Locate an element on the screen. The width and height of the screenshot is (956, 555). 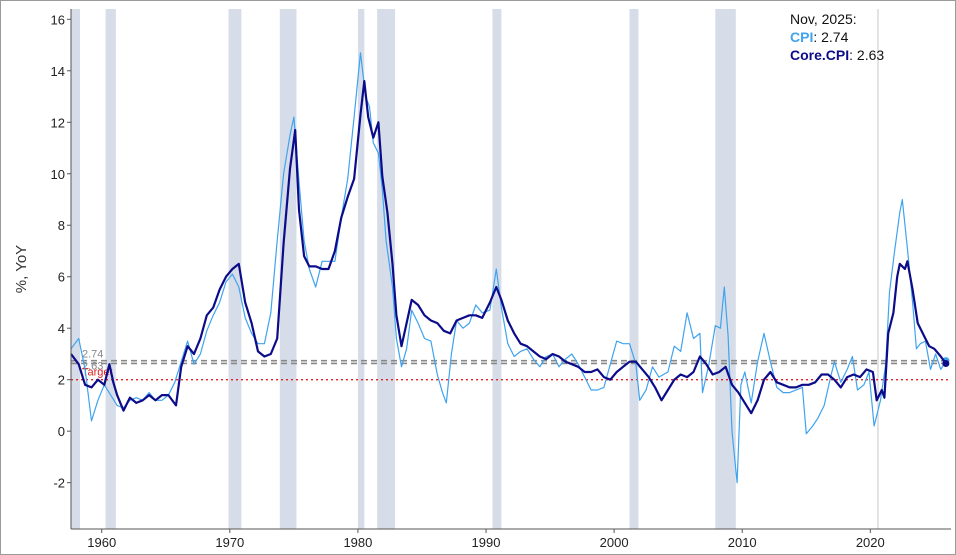
y-tick-label: 6 is located at coordinates (61, 277).